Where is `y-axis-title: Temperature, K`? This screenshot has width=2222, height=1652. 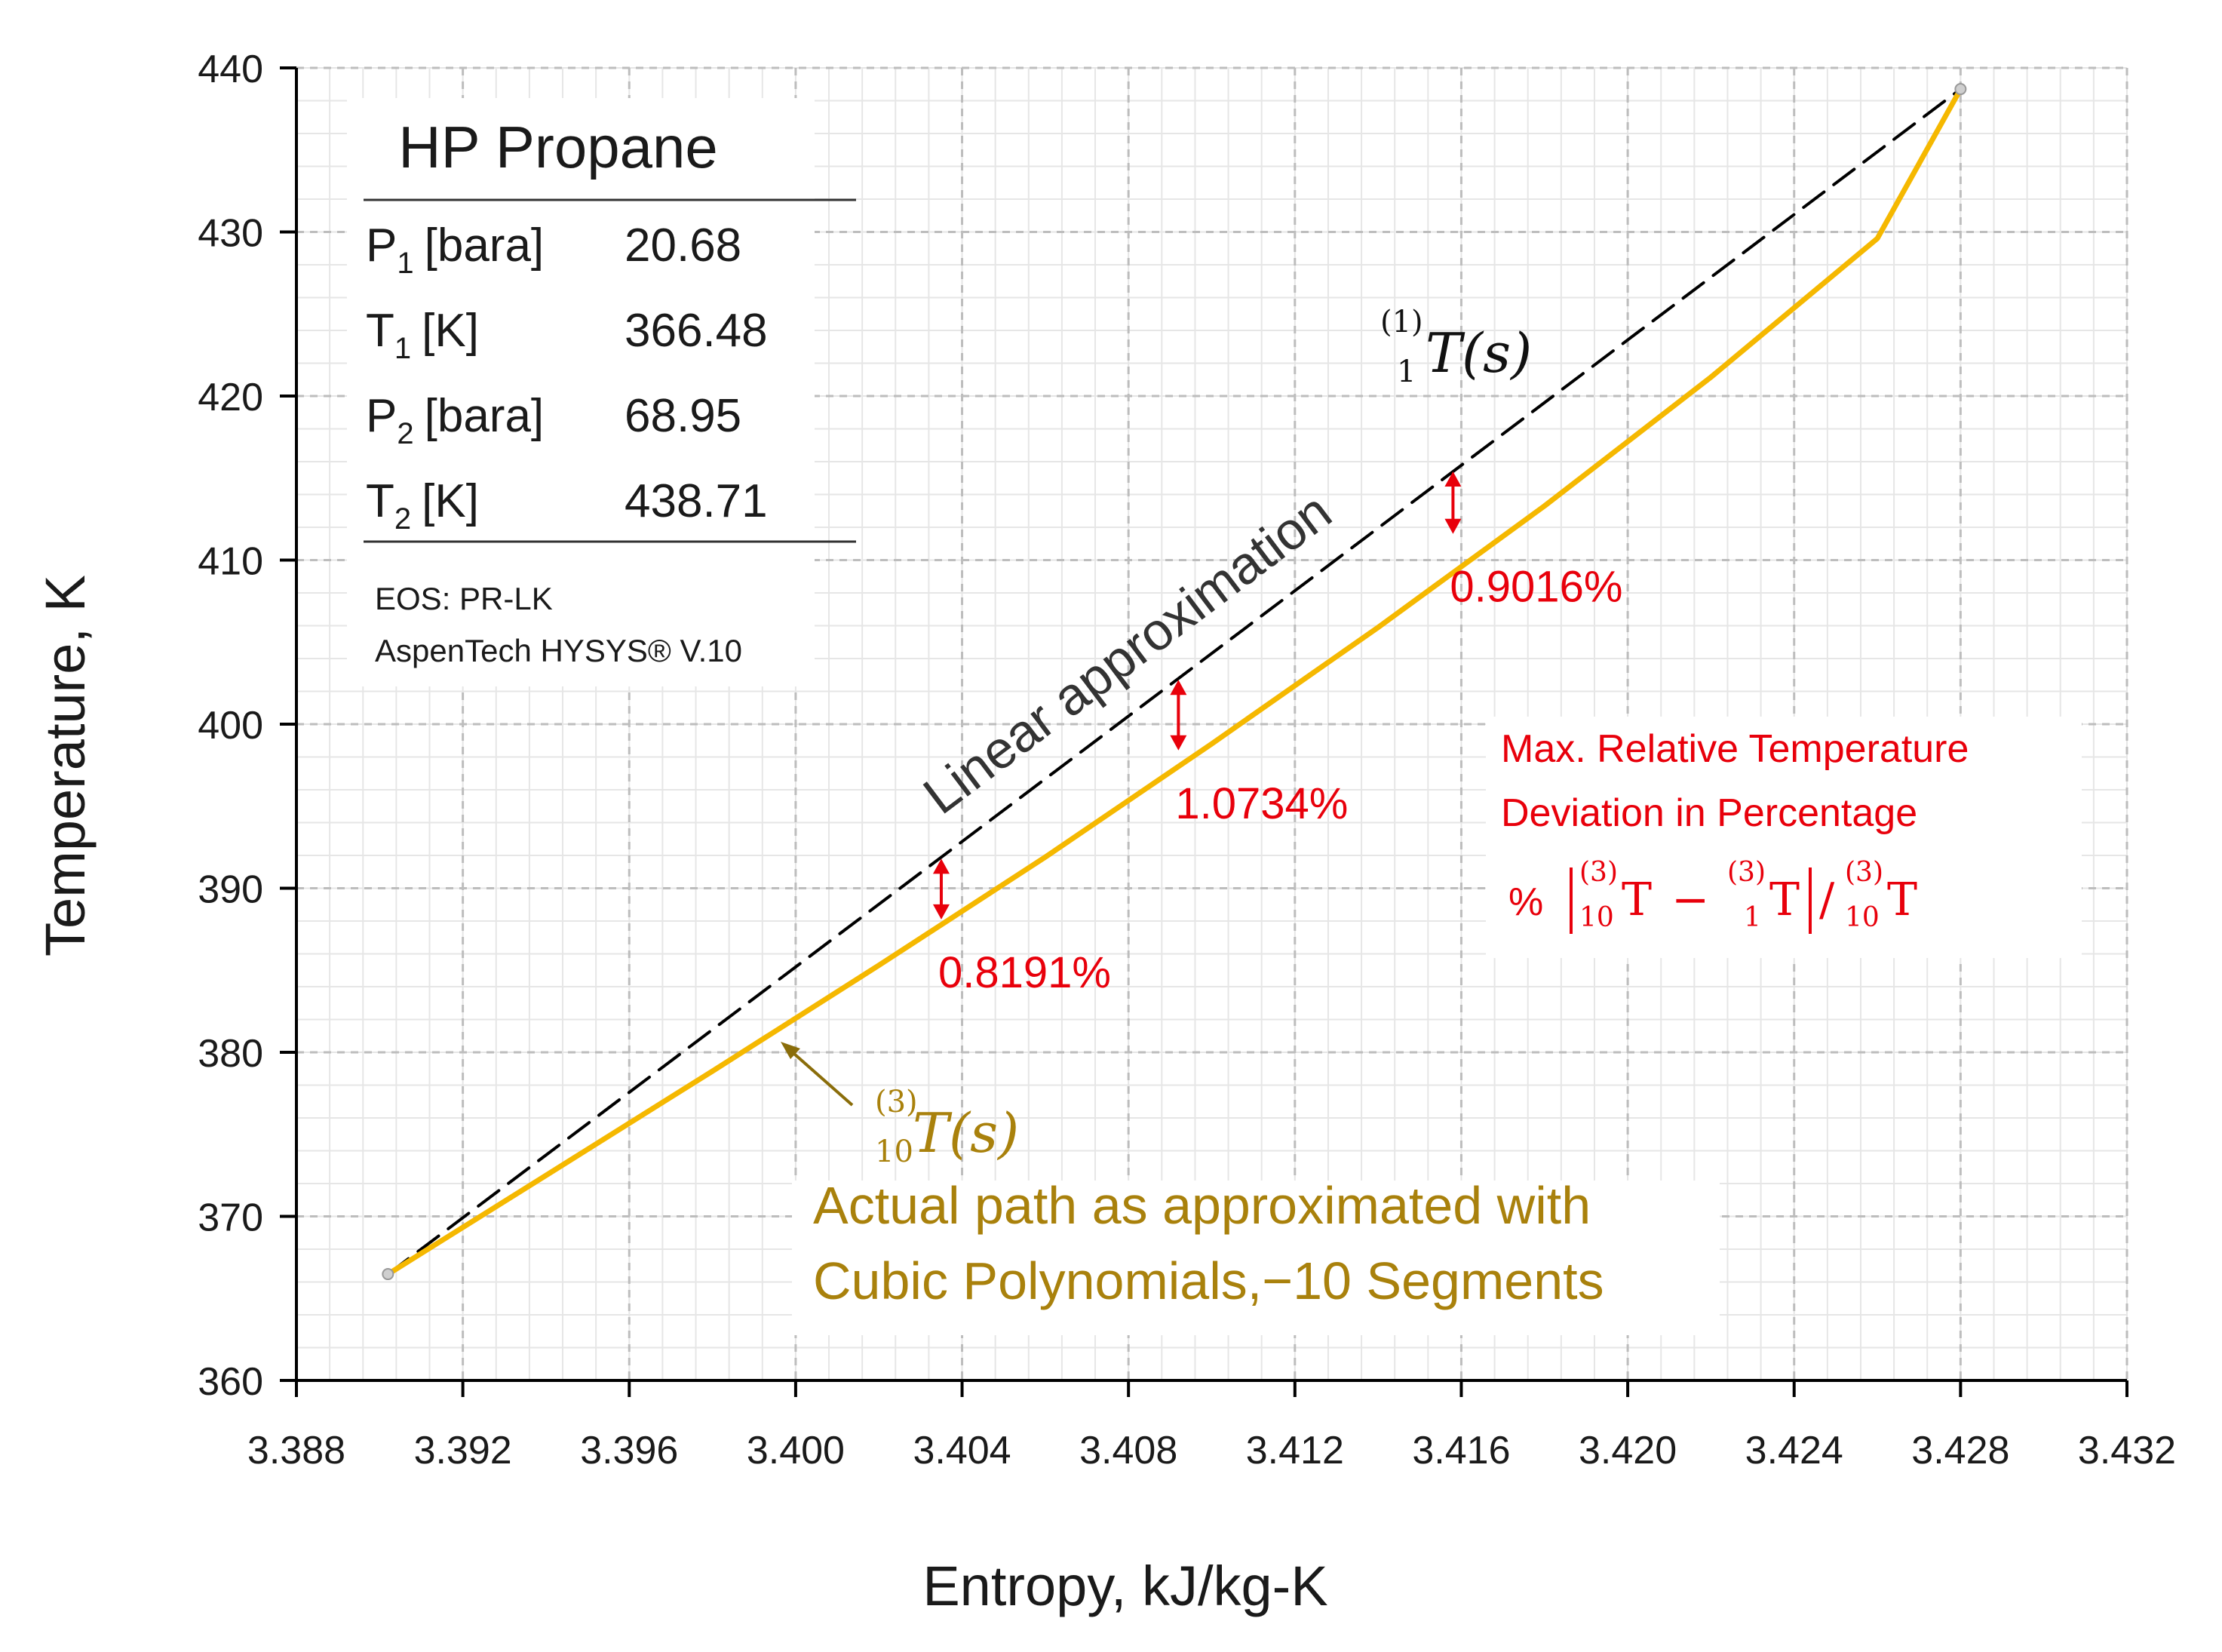 y-axis-title: Temperature, K is located at coordinates (65, 766).